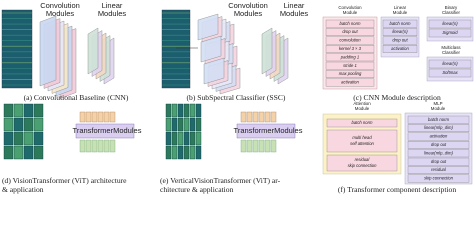  I want to click on caption: chitecture & application, so click(197, 189).